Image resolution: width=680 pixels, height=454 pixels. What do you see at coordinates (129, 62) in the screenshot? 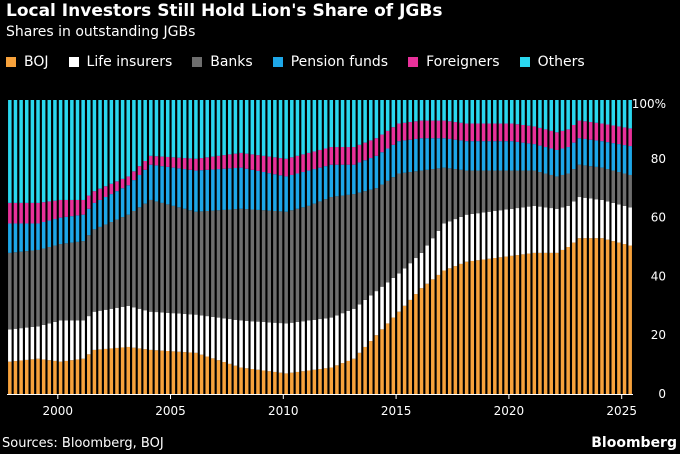
I see `legend-label-life-insurers: Life insurers` at bounding box center [129, 62].